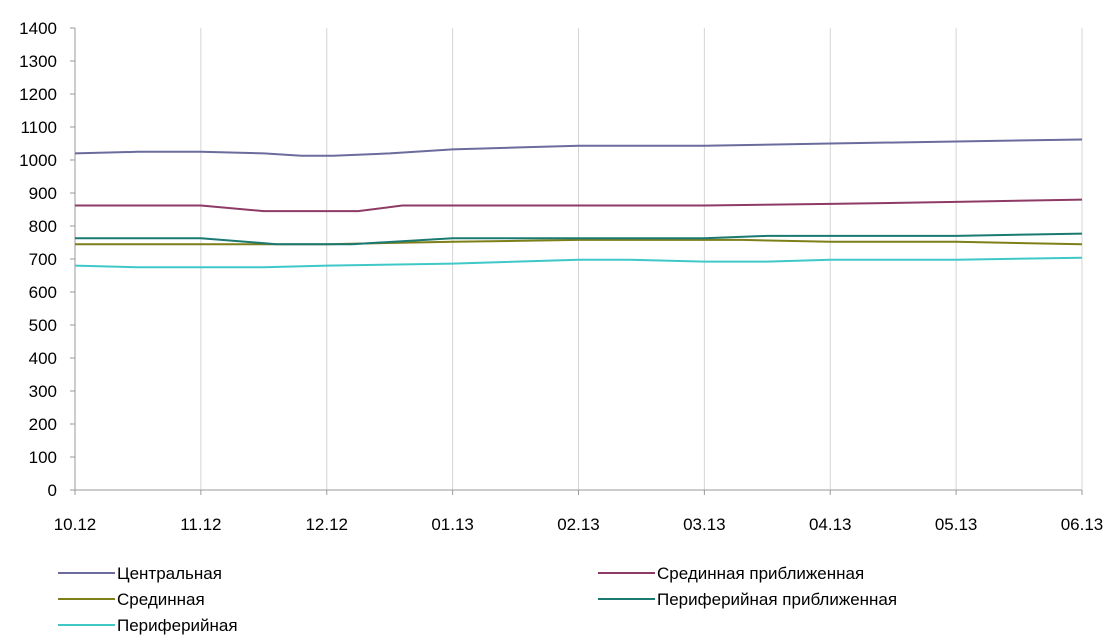  Describe the element at coordinates (43, 292) in the screenshot. I see `y-tick-label: 600` at that location.